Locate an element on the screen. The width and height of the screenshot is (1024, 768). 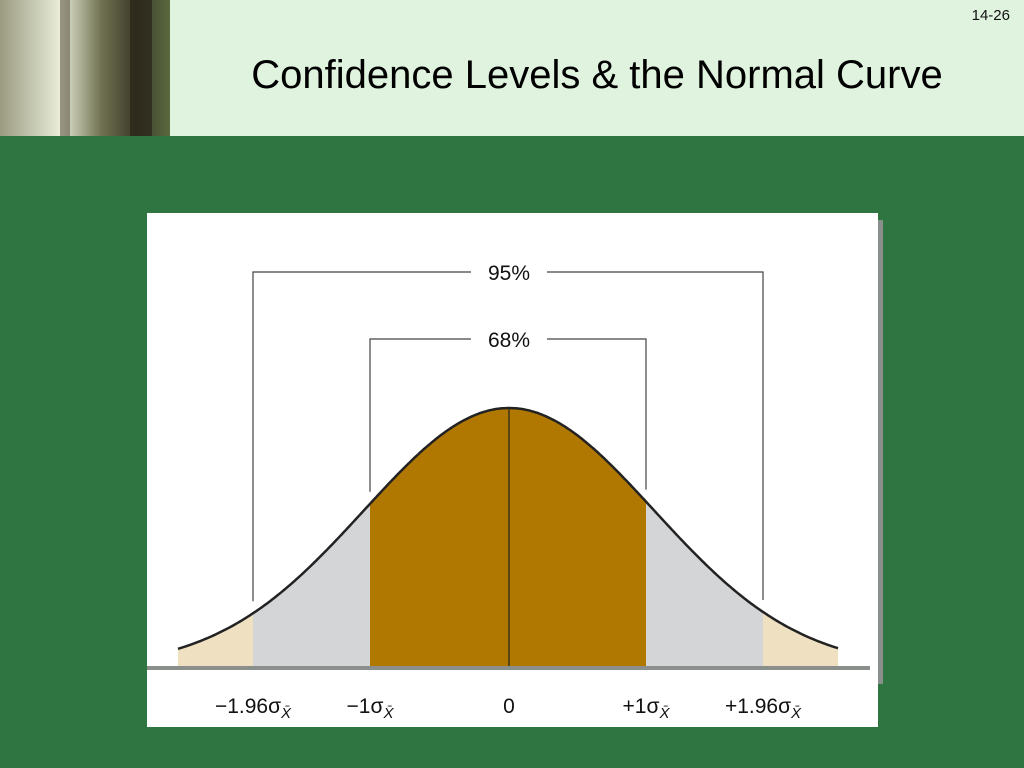
axis-label-text: −1.96σ is located at coordinates (248, 706).